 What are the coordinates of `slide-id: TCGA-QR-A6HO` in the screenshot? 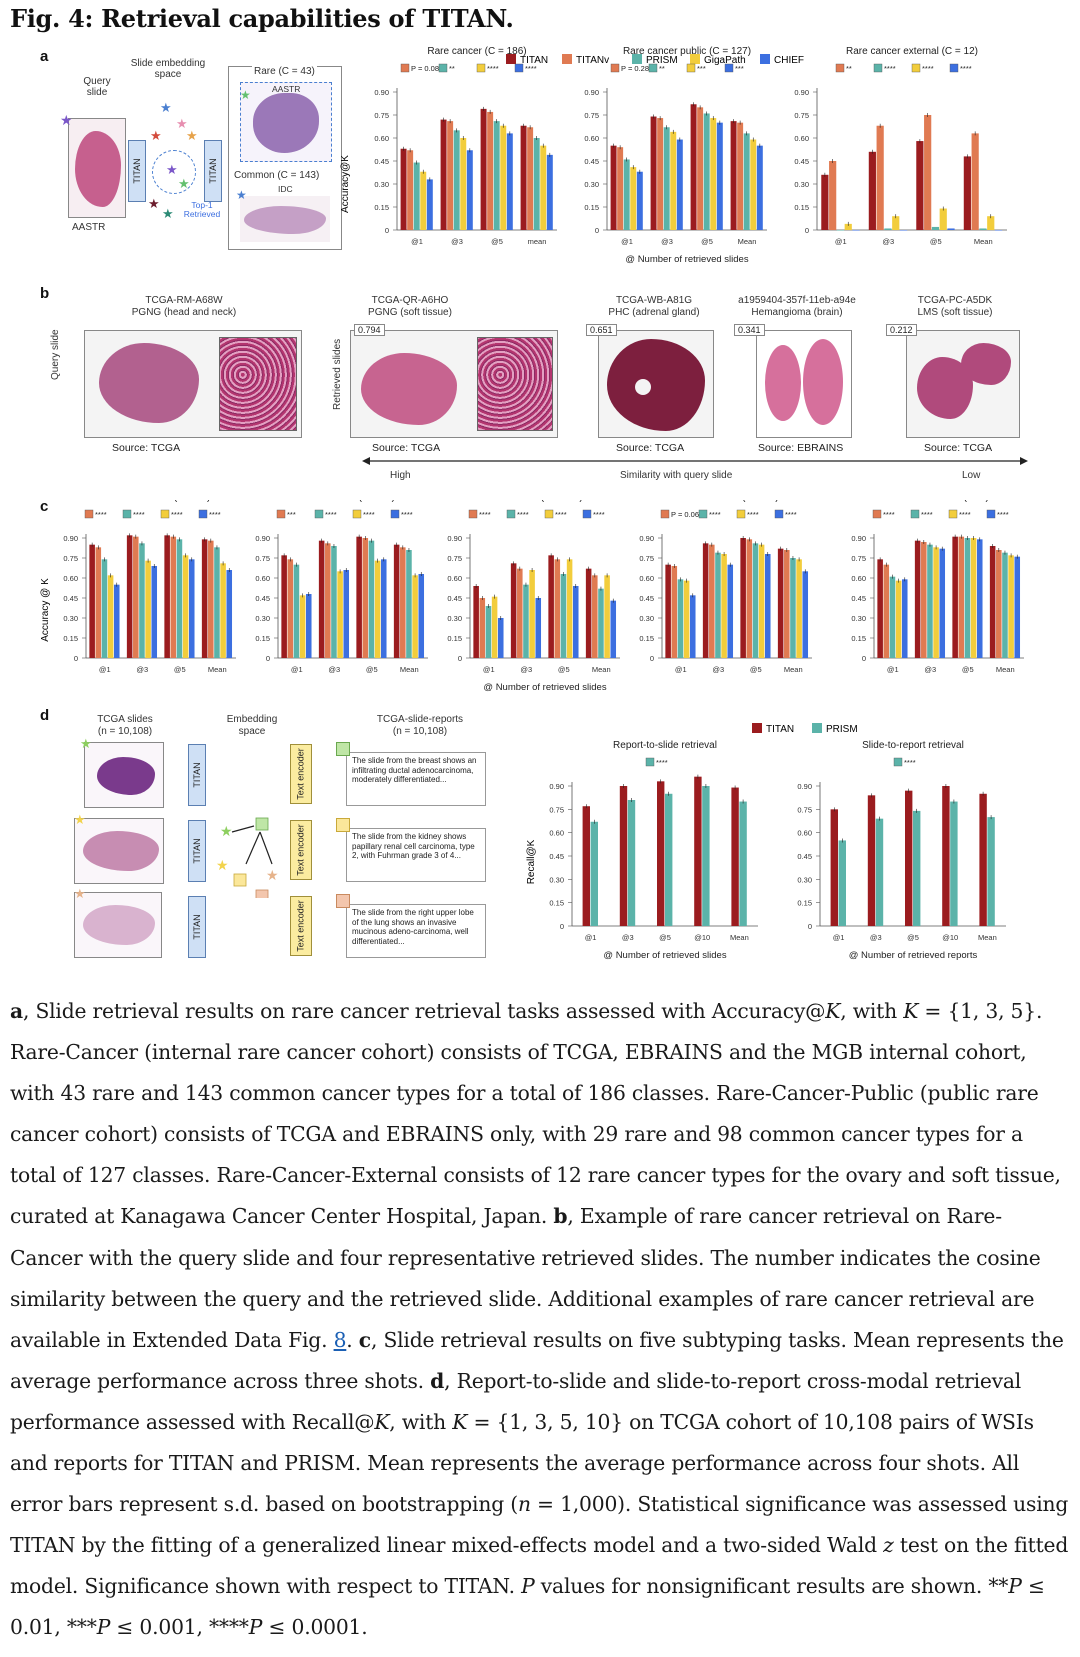 It's located at (410, 300).